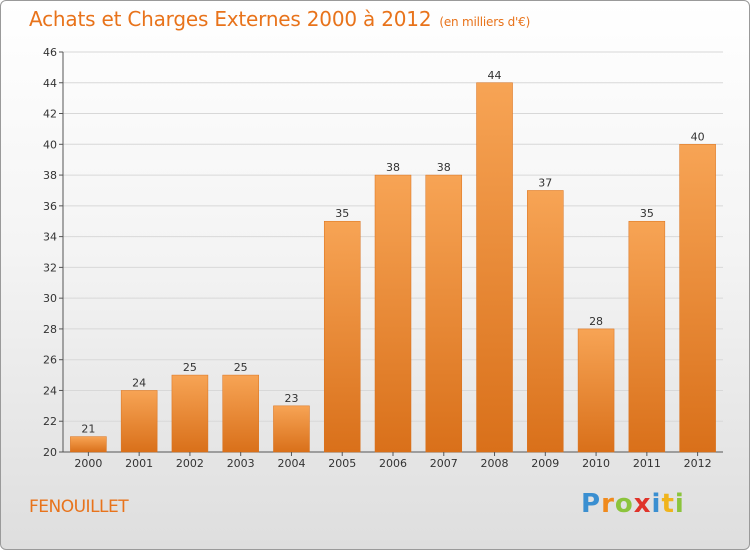  What do you see at coordinates (642, 504) in the screenshot?
I see `logo-letter: x` at bounding box center [642, 504].